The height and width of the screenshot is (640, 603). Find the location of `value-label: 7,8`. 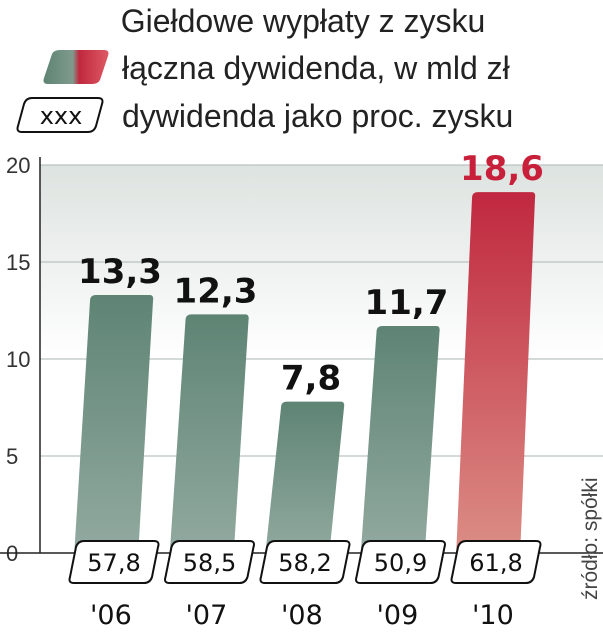

value-label: 7,8 is located at coordinates (311, 379).